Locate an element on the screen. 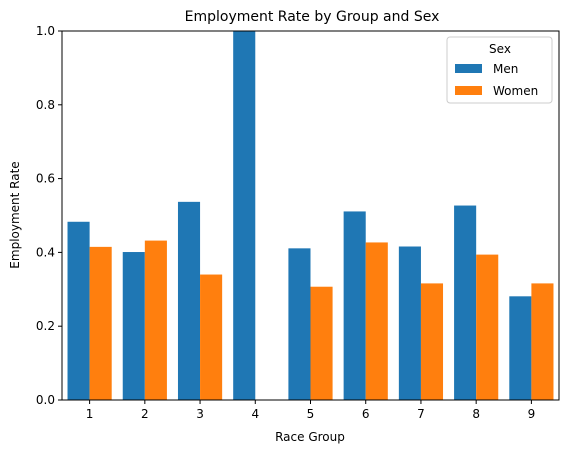 The width and height of the screenshot is (567, 453). legend-swatch-men is located at coordinates (468, 68).